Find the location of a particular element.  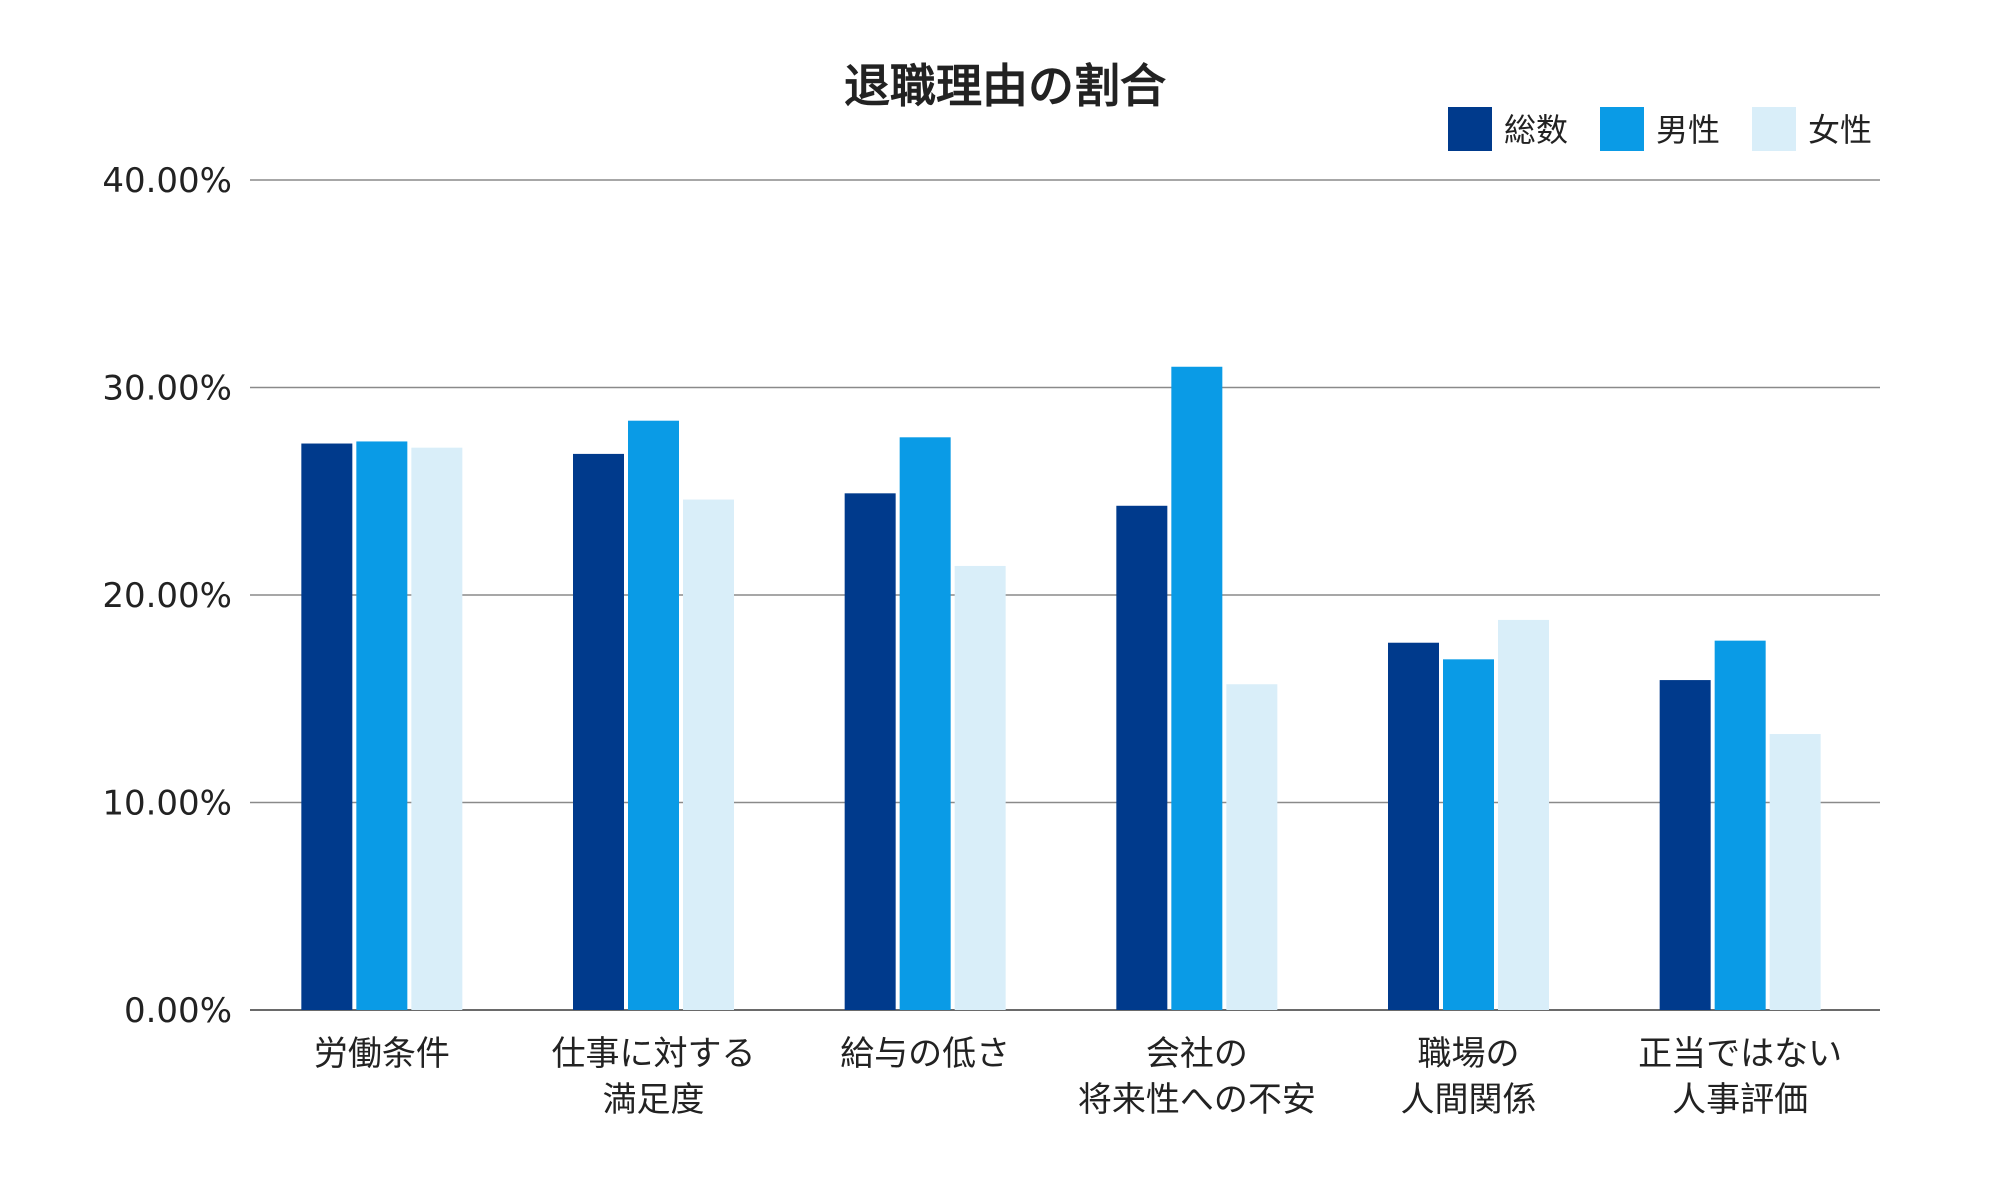

legend-label: 総数 is located at coordinates (1536, 130).